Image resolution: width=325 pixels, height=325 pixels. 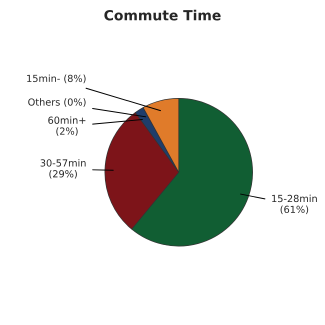 What do you see at coordinates (57, 102) in the screenshot?
I see `category-label: Others (0%)` at bounding box center [57, 102].